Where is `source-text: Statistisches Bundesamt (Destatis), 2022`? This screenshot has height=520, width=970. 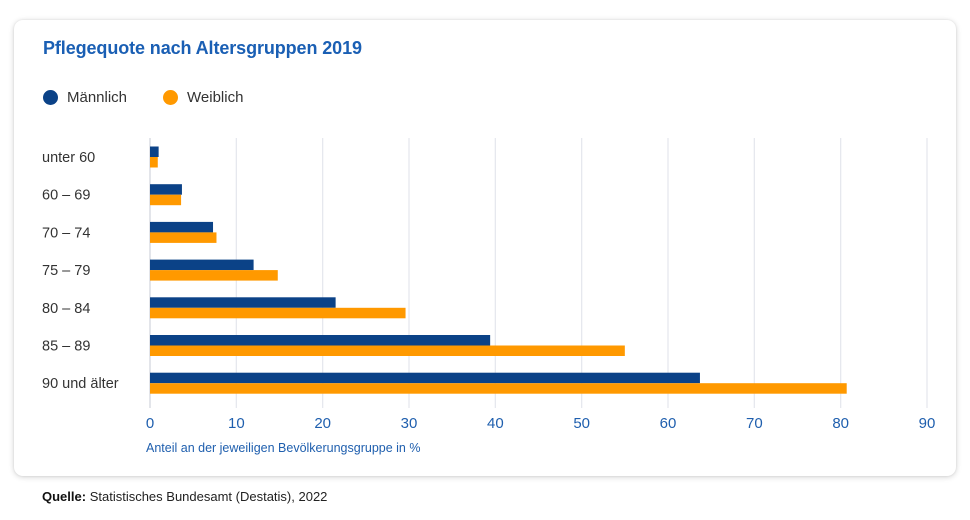 source-text: Statistisches Bundesamt (Destatis), 2022 is located at coordinates (207, 496).